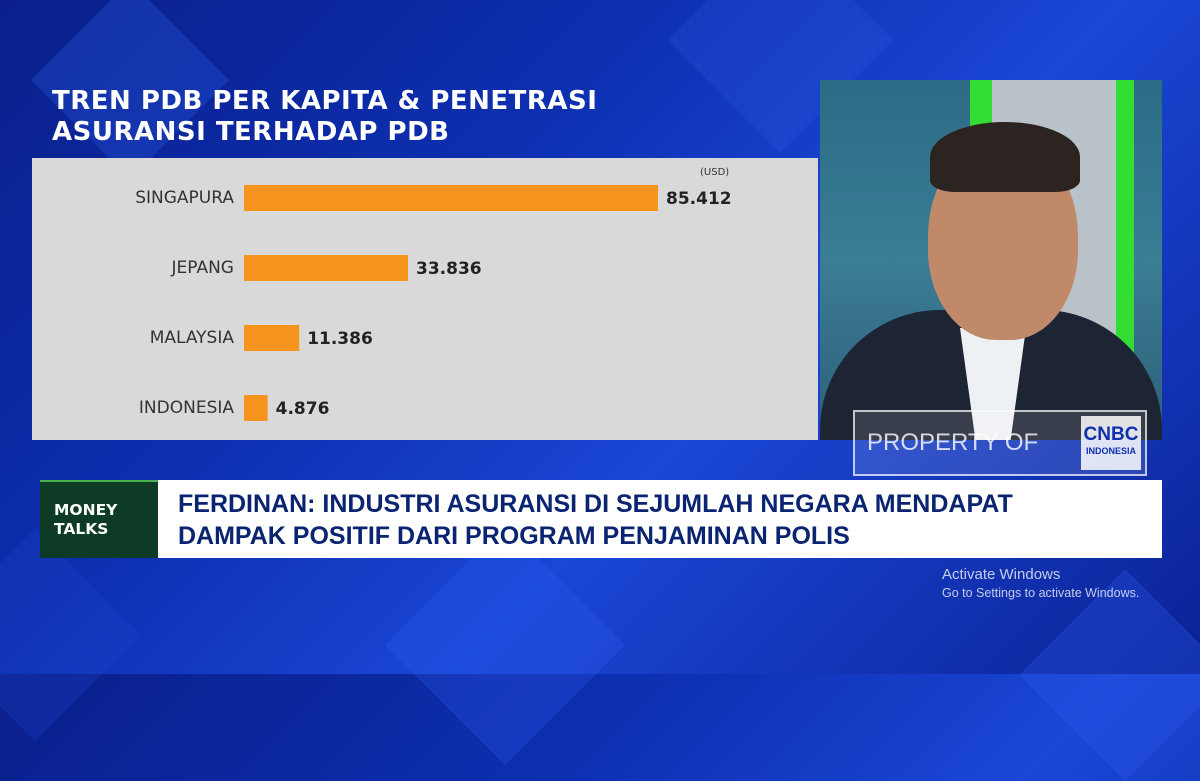 The width and height of the screenshot is (1200, 781). I want to click on badge-line1: MONEY, so click(86, 510).